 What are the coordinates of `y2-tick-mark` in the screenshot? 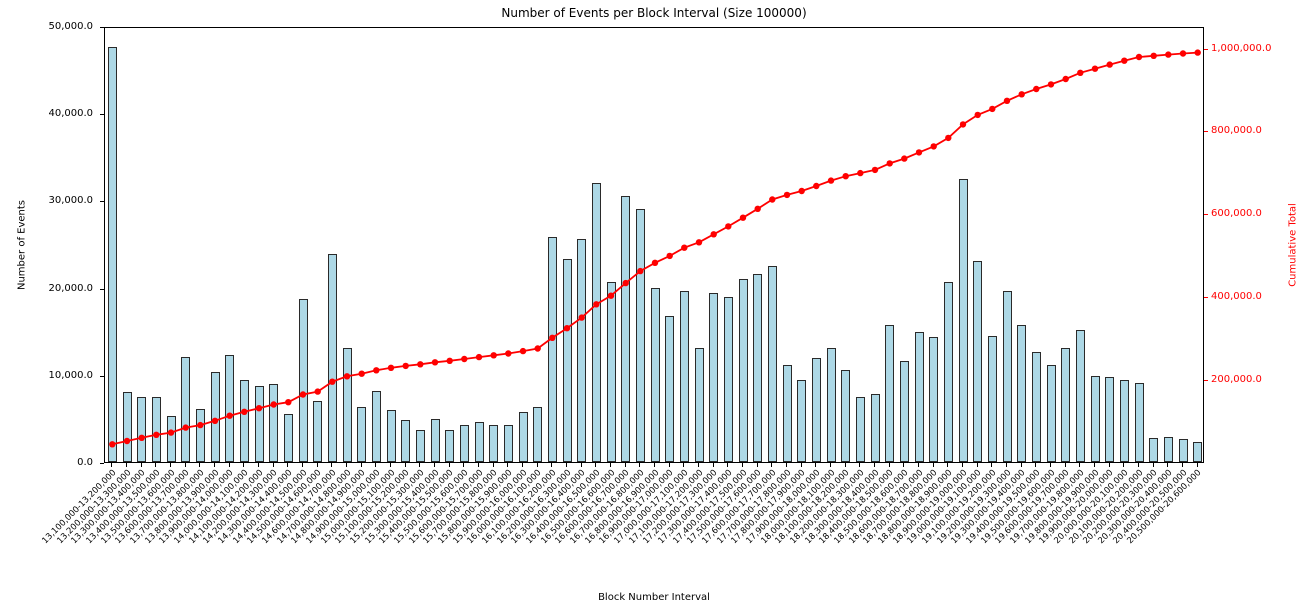 It's located at (1206, 381).